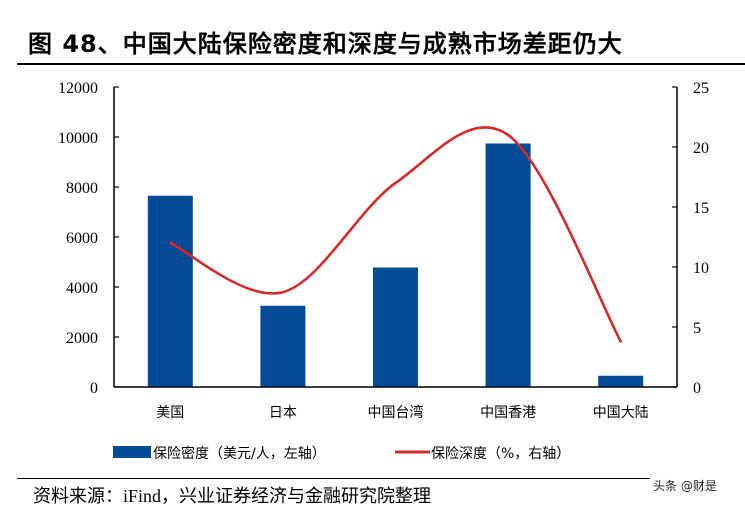 The image size is (745, 508). Describe the element at coordinates (94, 388) in the screenshot. I see `left-tick-label: 0` at that location.